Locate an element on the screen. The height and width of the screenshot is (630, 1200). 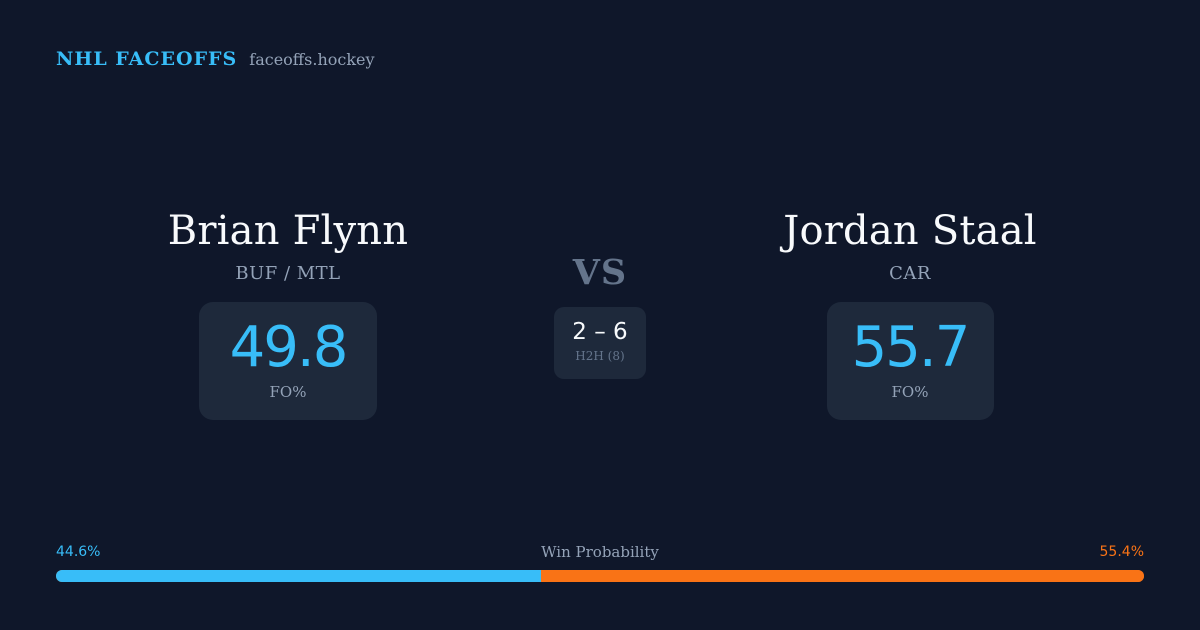
player-left-name: Brian Flynn is located at coordinates (288, 231).